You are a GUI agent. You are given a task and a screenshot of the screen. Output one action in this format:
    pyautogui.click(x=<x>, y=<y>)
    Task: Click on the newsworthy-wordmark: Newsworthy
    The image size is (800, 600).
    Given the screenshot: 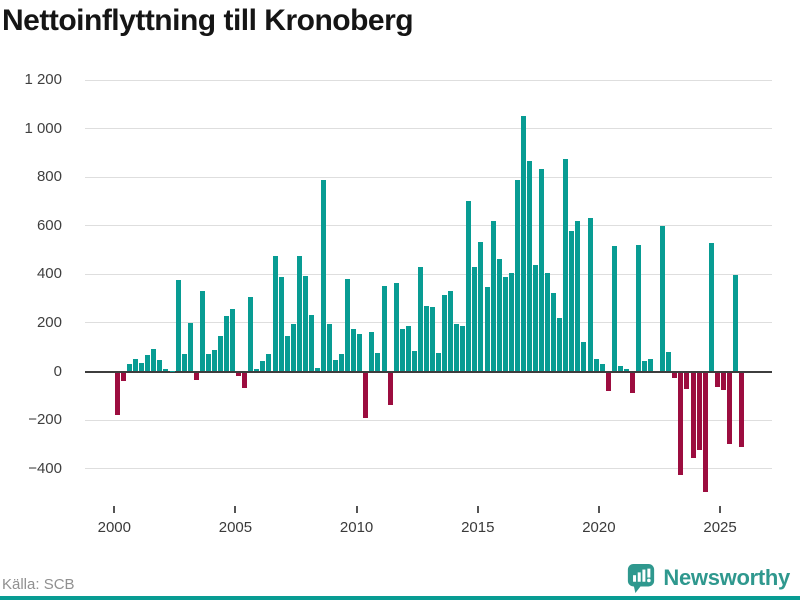 What is the action you would take?
    pyautogui.click(x=726, y=577)
    